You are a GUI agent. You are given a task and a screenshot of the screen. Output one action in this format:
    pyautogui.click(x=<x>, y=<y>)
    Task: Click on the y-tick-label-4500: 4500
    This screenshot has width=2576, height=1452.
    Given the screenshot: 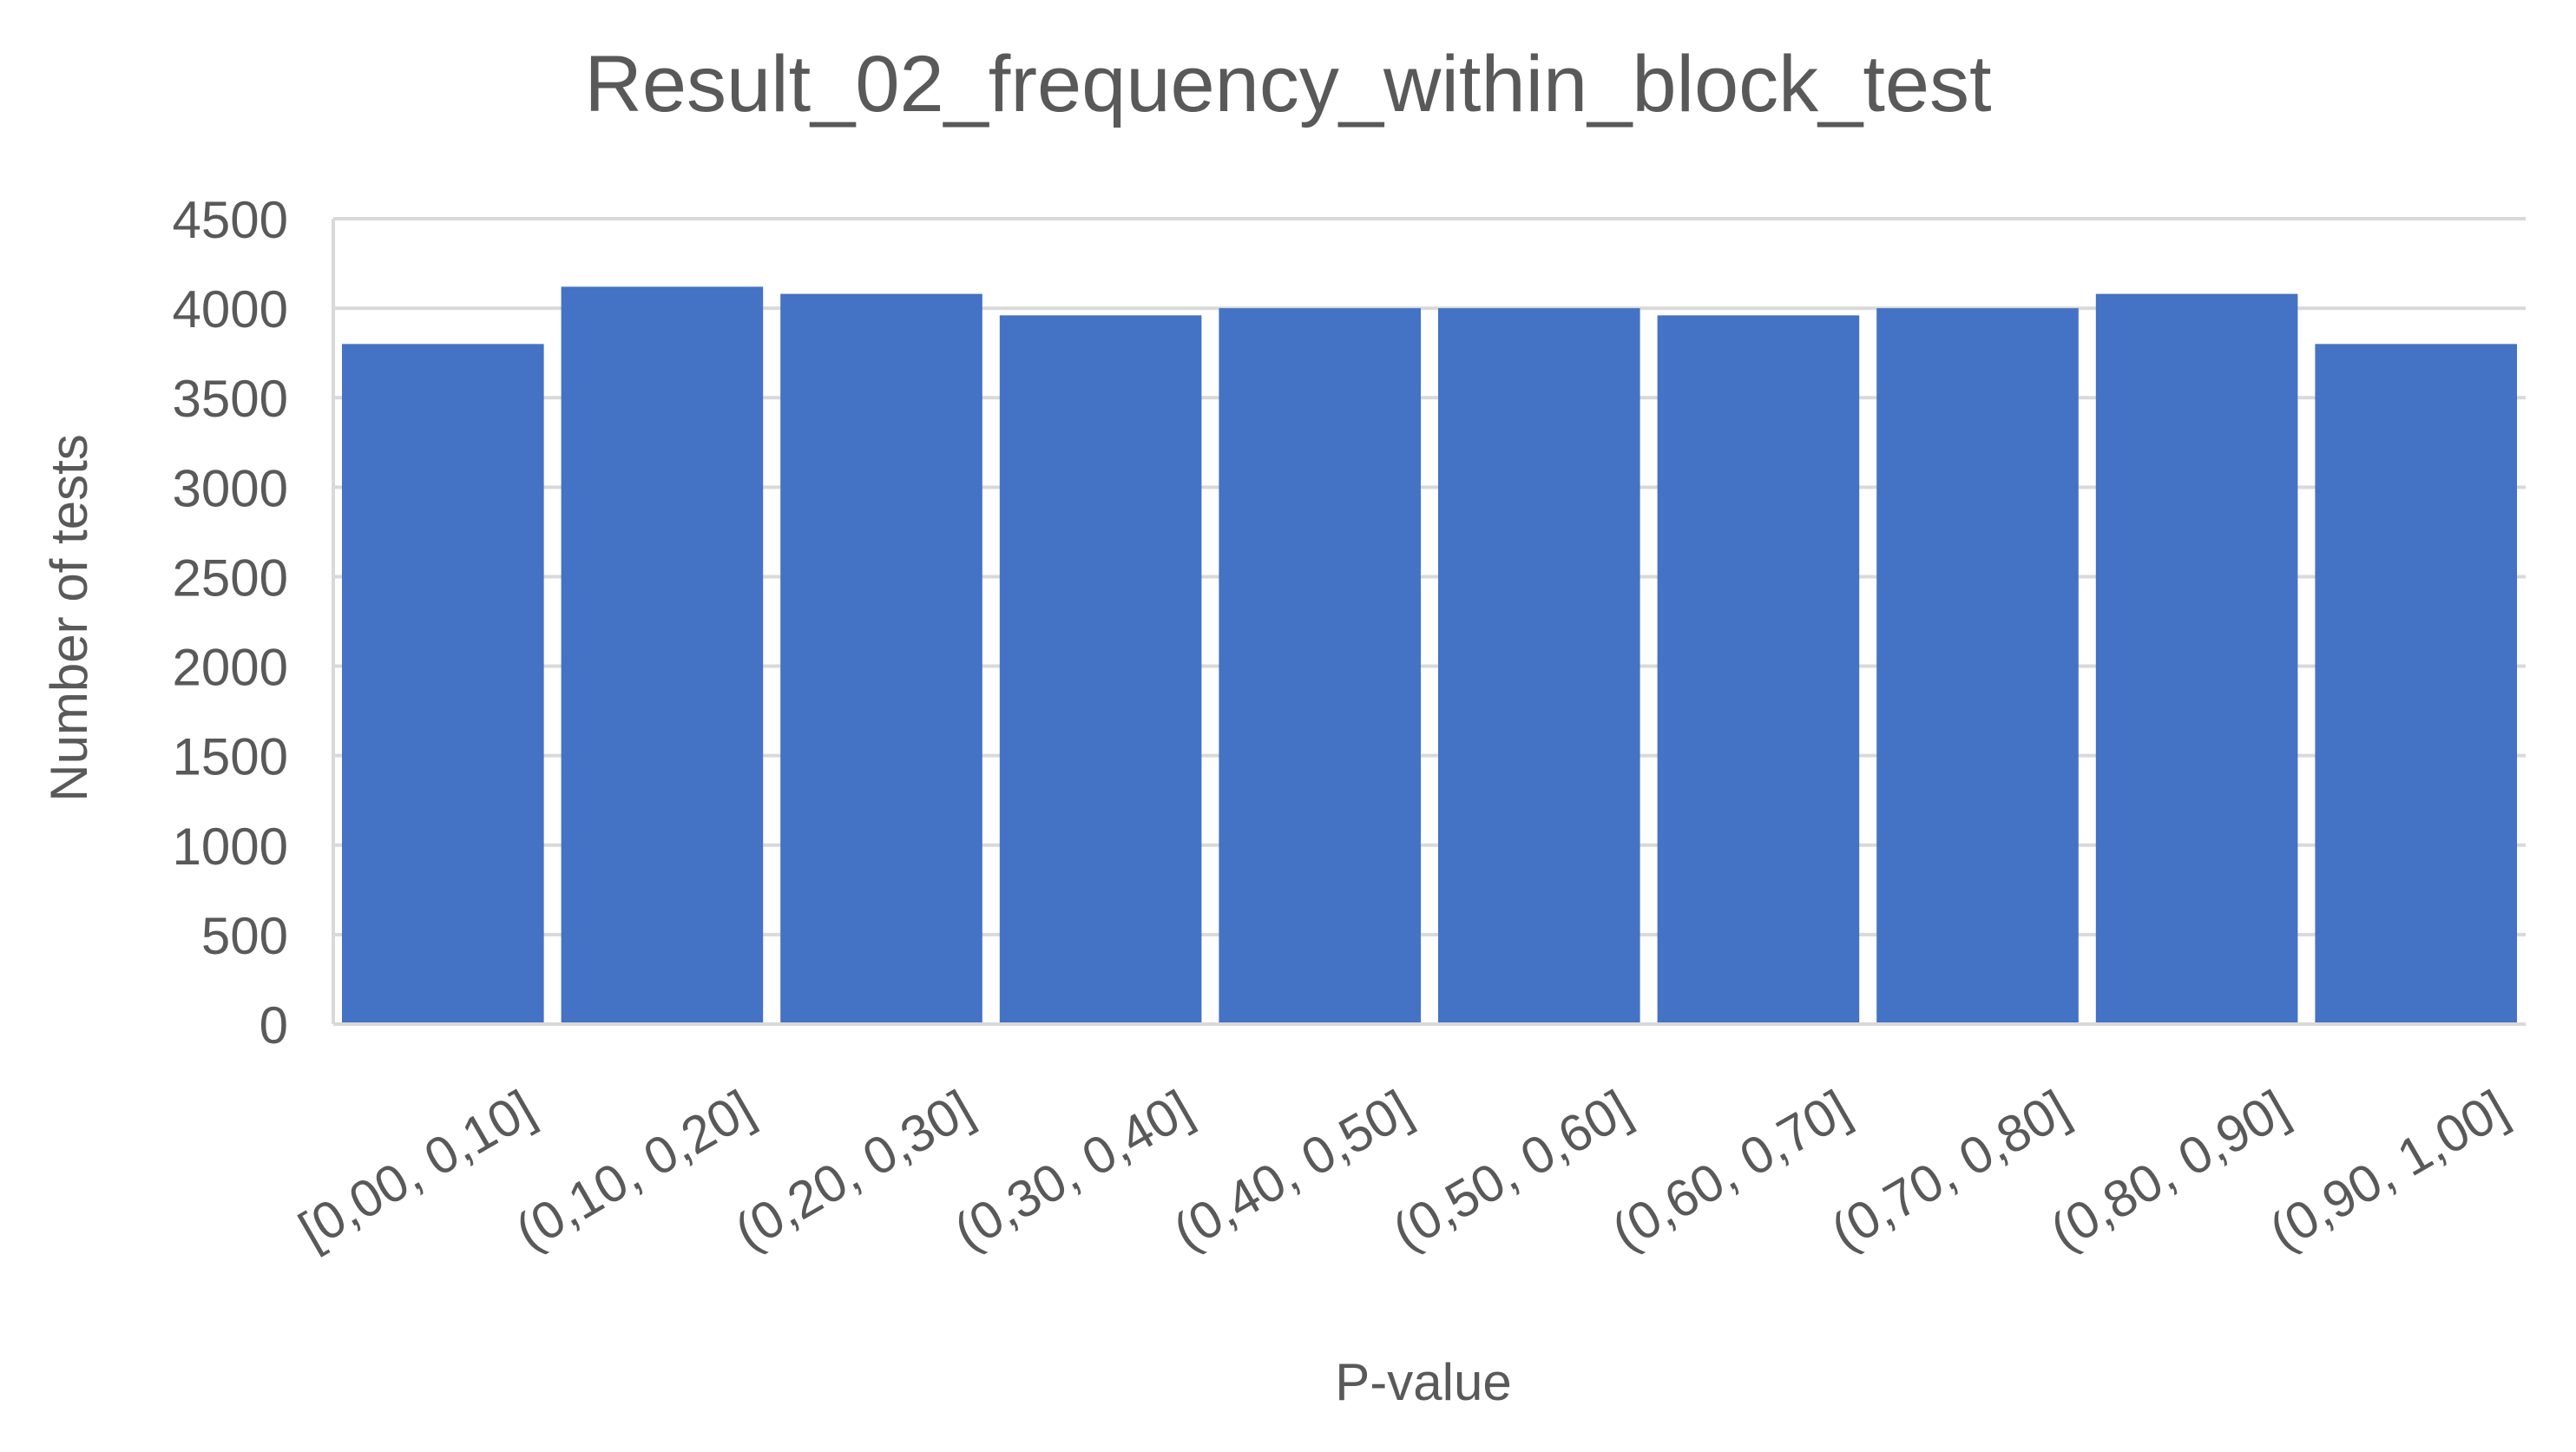 What is the action you would take?
    pyautogui.click(x=231, y=220)
    